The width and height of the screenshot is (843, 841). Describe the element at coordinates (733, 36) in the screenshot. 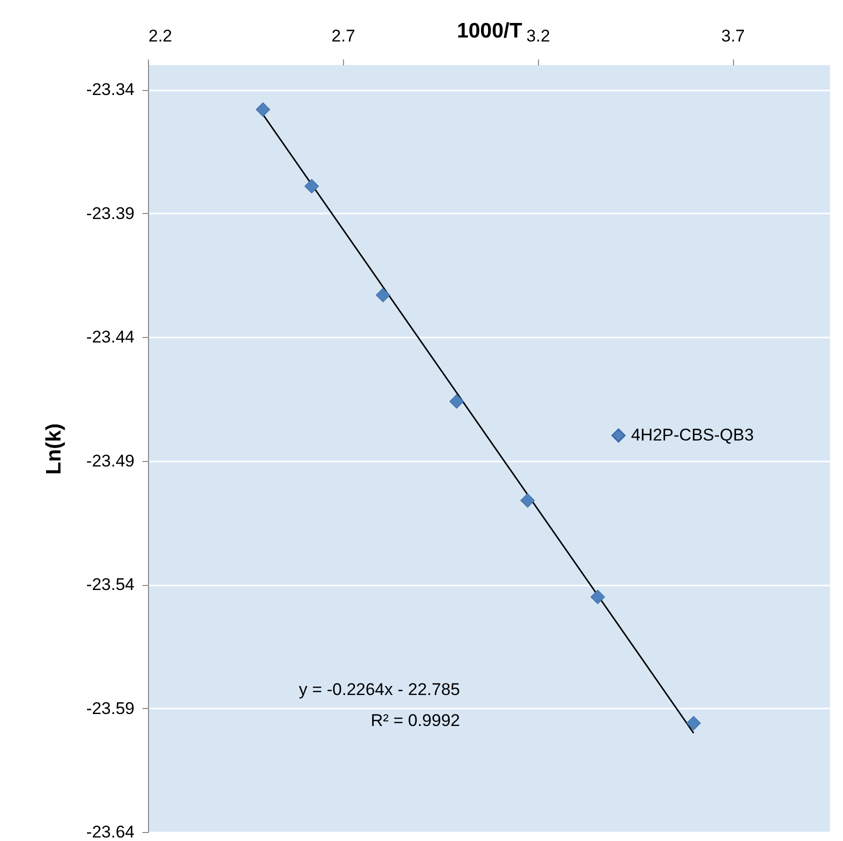

I see `x-tick-label: 3.7` at that location.